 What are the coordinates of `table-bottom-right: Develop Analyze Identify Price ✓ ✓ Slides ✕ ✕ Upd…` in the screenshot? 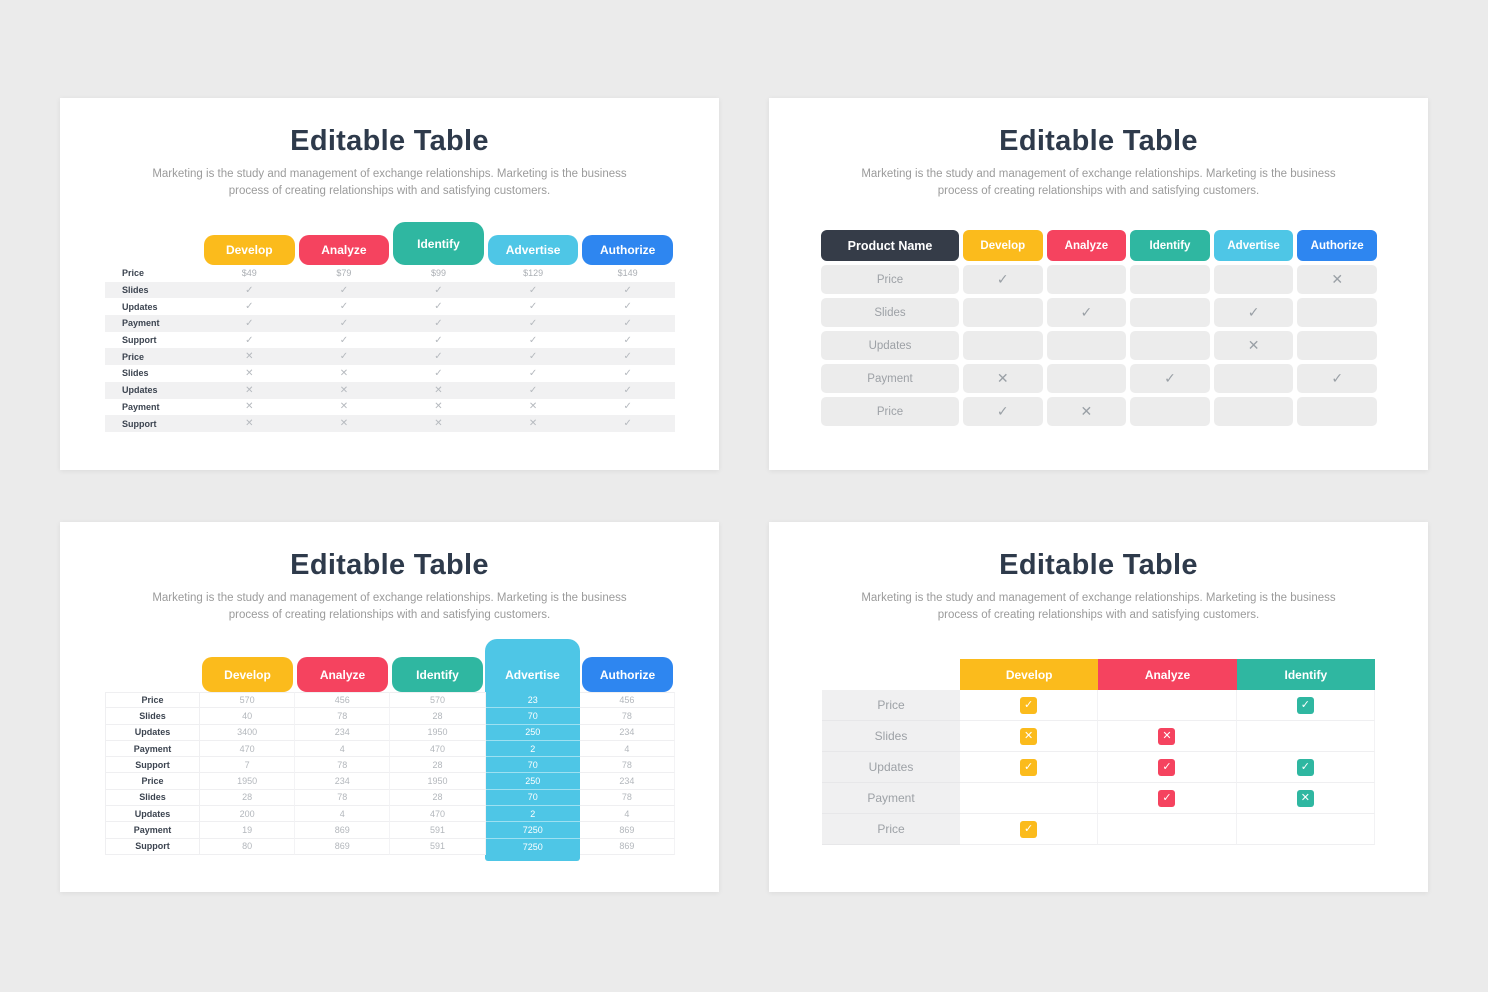 It's located at (1098, 752).